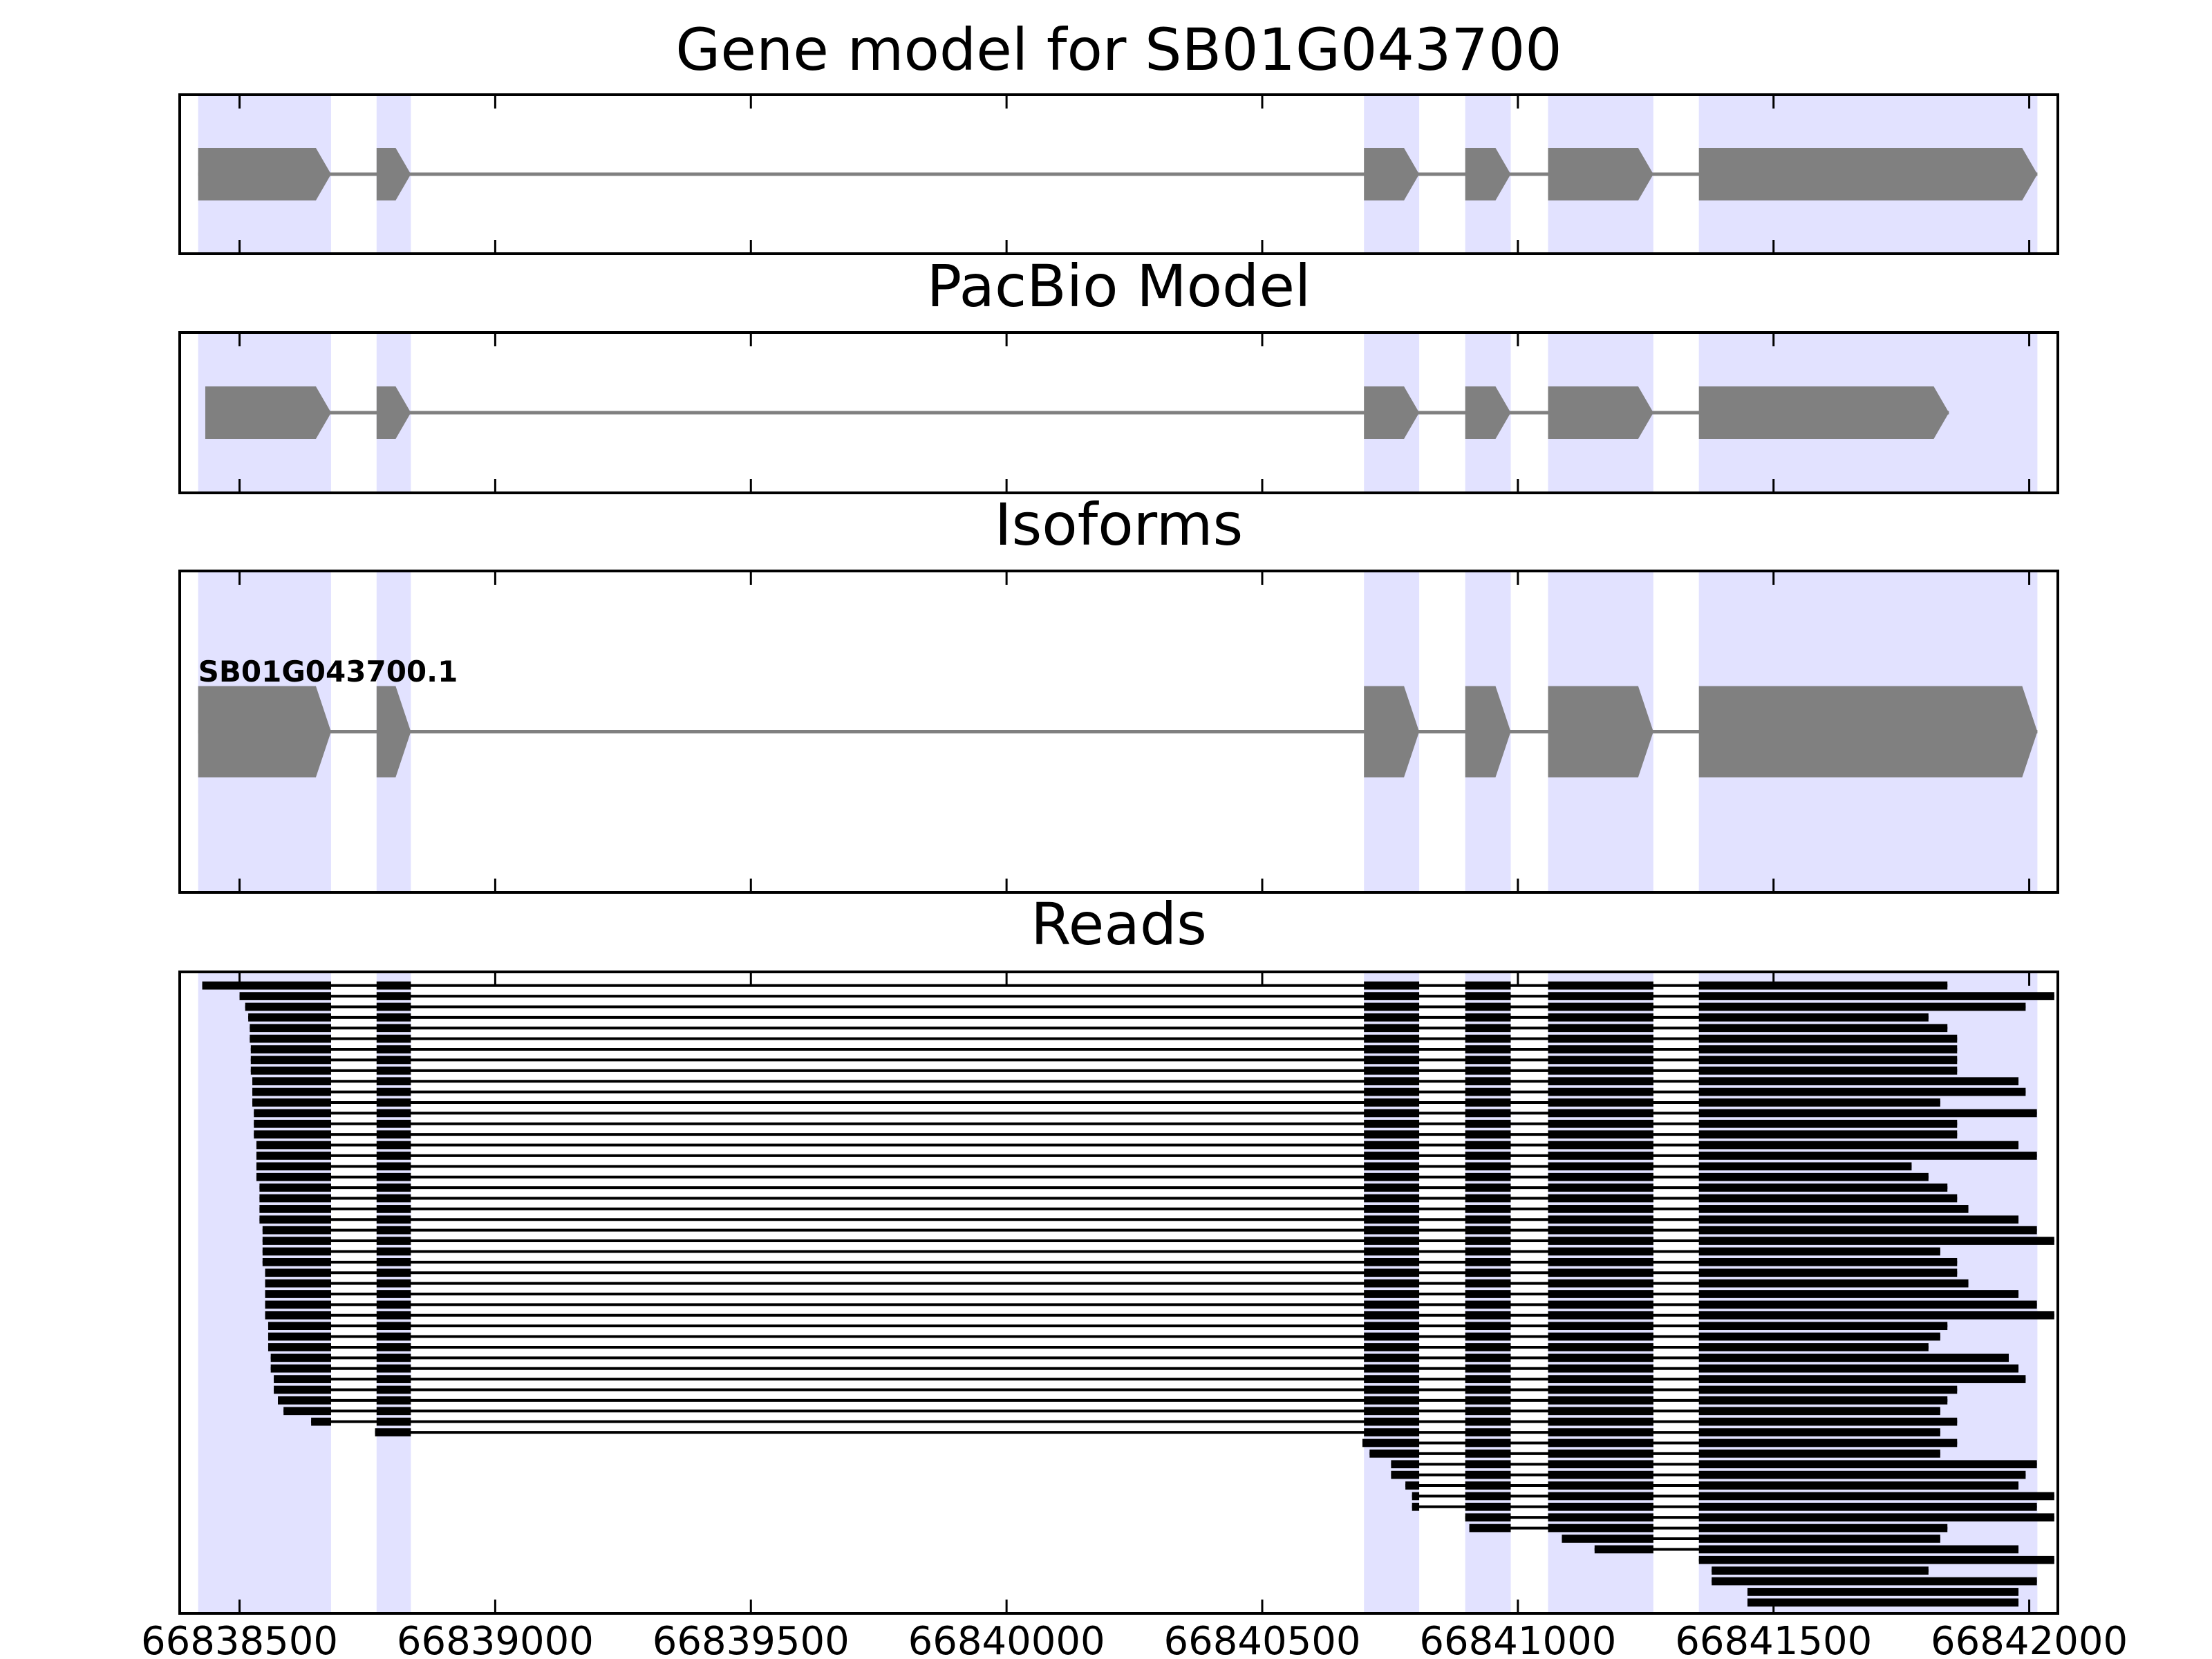 The image size is (2212, 1659). What do you see at coordinates (751, 1639) in the screenshot?
I see `x-tick-label: 66839500` at bounding box center [751, 1639].